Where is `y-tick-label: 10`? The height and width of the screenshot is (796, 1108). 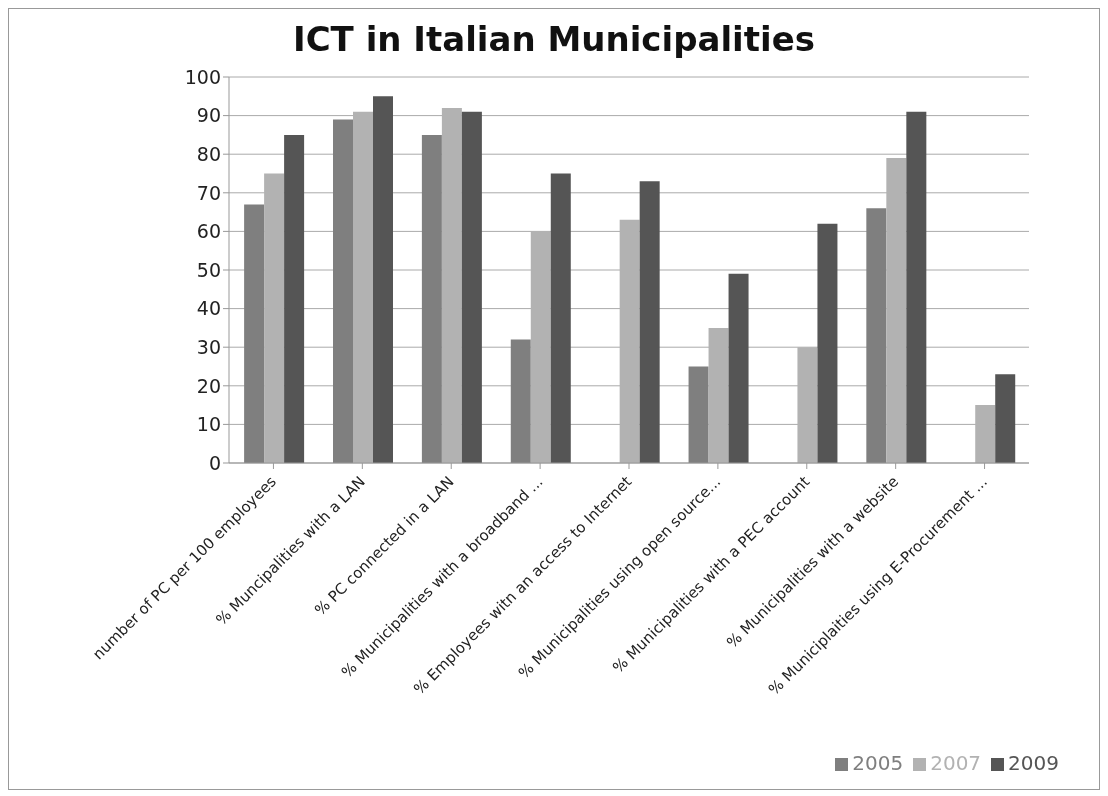
y-tick-label: 10 is located at coordinates (208, 424).